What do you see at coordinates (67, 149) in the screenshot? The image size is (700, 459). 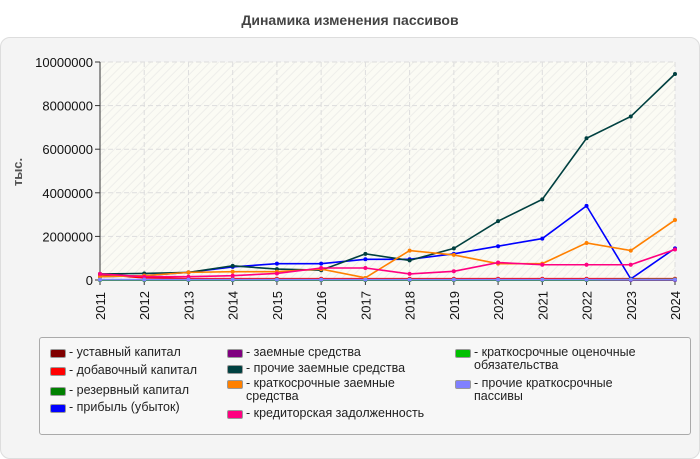 I see `y-tick-label: 6000000` at bounding box center [67, 149].